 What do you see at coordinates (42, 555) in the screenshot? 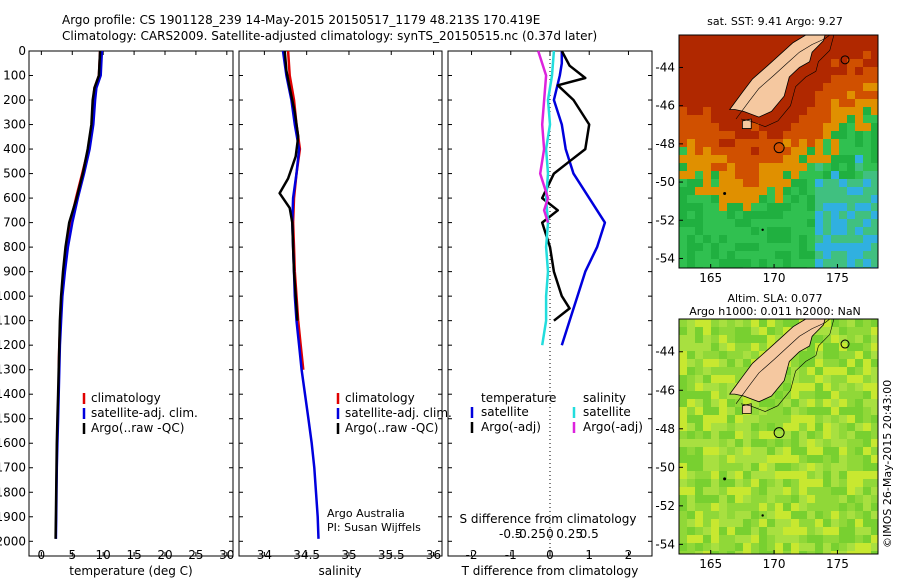
I see `x-tick-label: 0` at bounding box center [42, 555].